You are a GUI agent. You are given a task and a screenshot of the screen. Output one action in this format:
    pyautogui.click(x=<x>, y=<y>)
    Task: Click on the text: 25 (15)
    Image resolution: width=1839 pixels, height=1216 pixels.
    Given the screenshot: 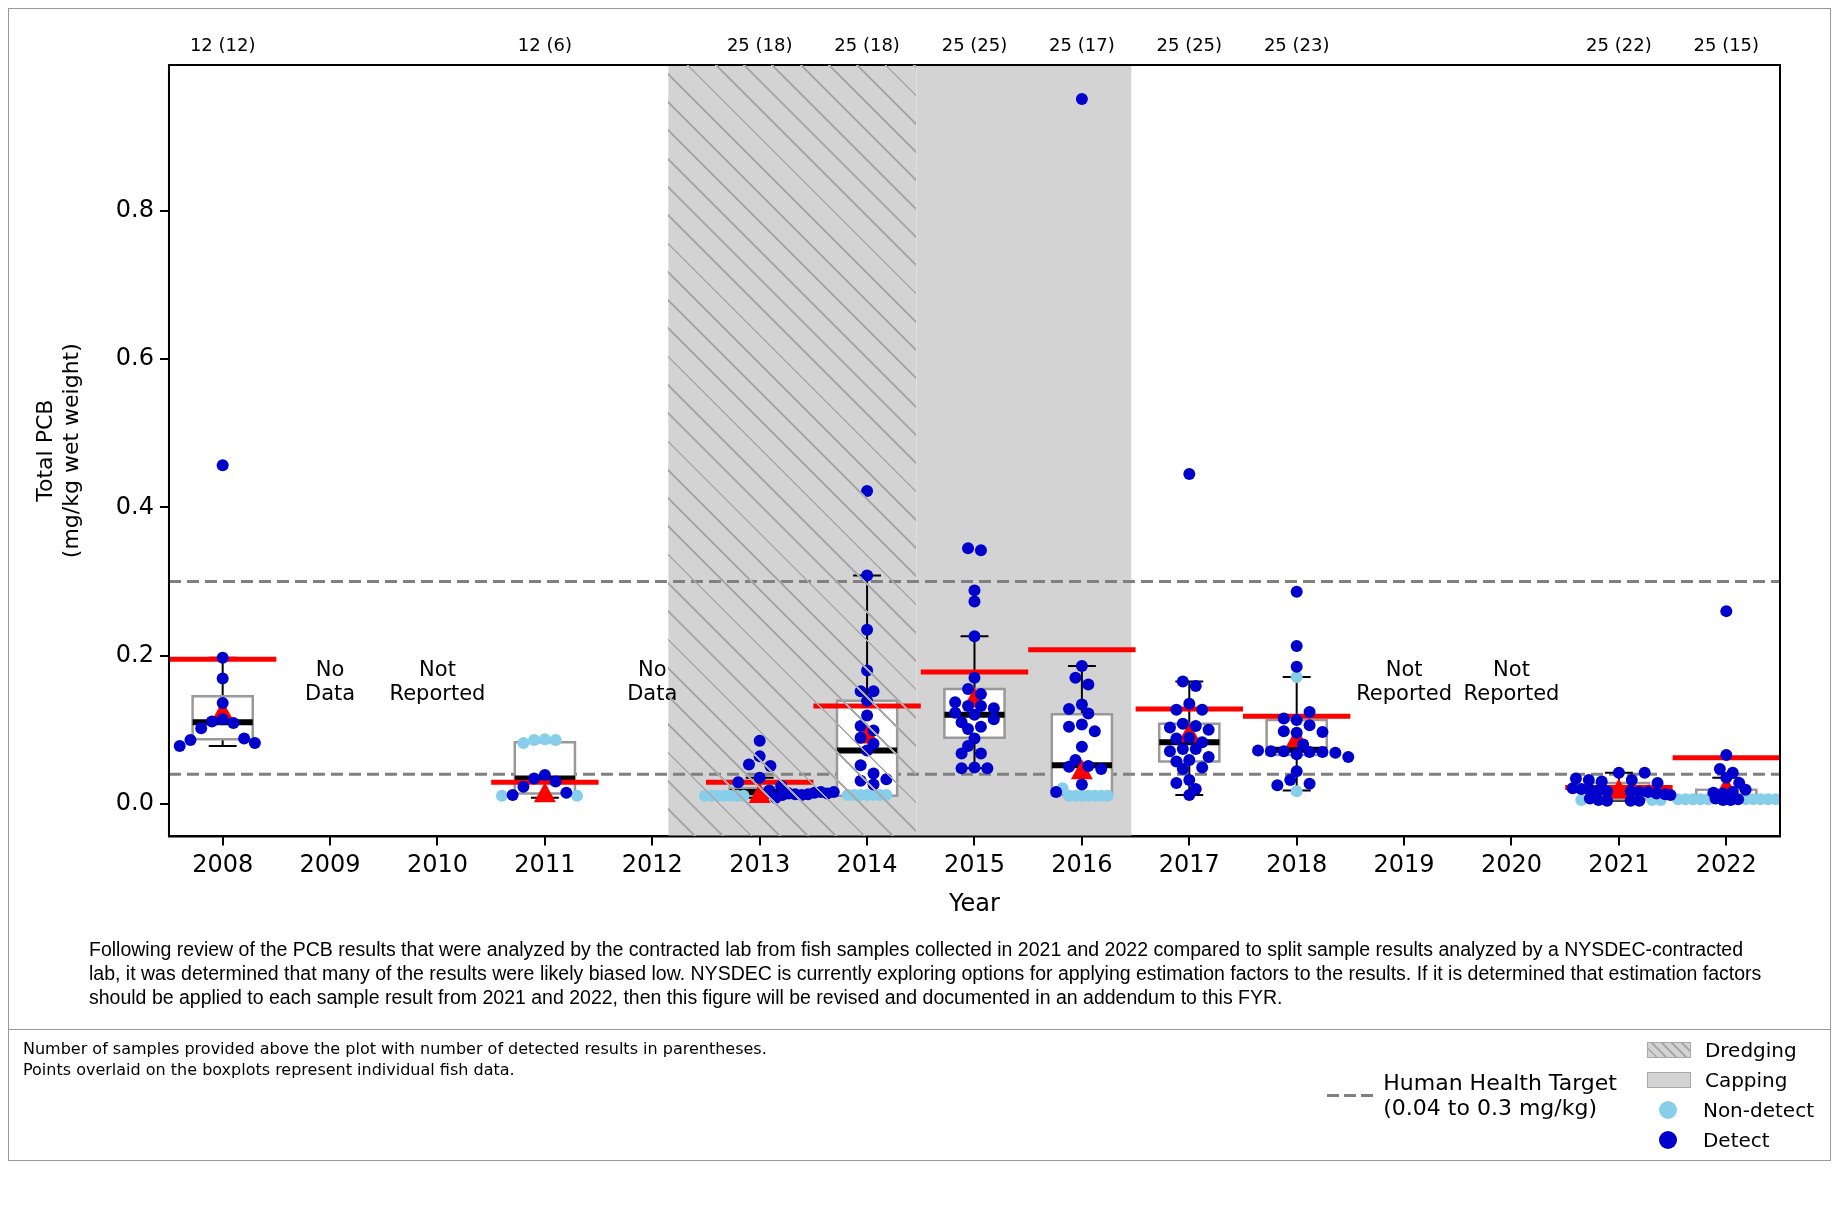 What is the action you would take?
    pyautogui.click(x=1726, y=44)
    